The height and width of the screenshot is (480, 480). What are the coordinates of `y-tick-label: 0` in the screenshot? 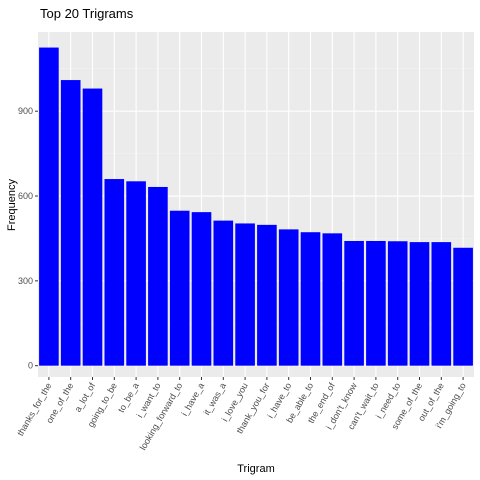 It's located at (30, 366).